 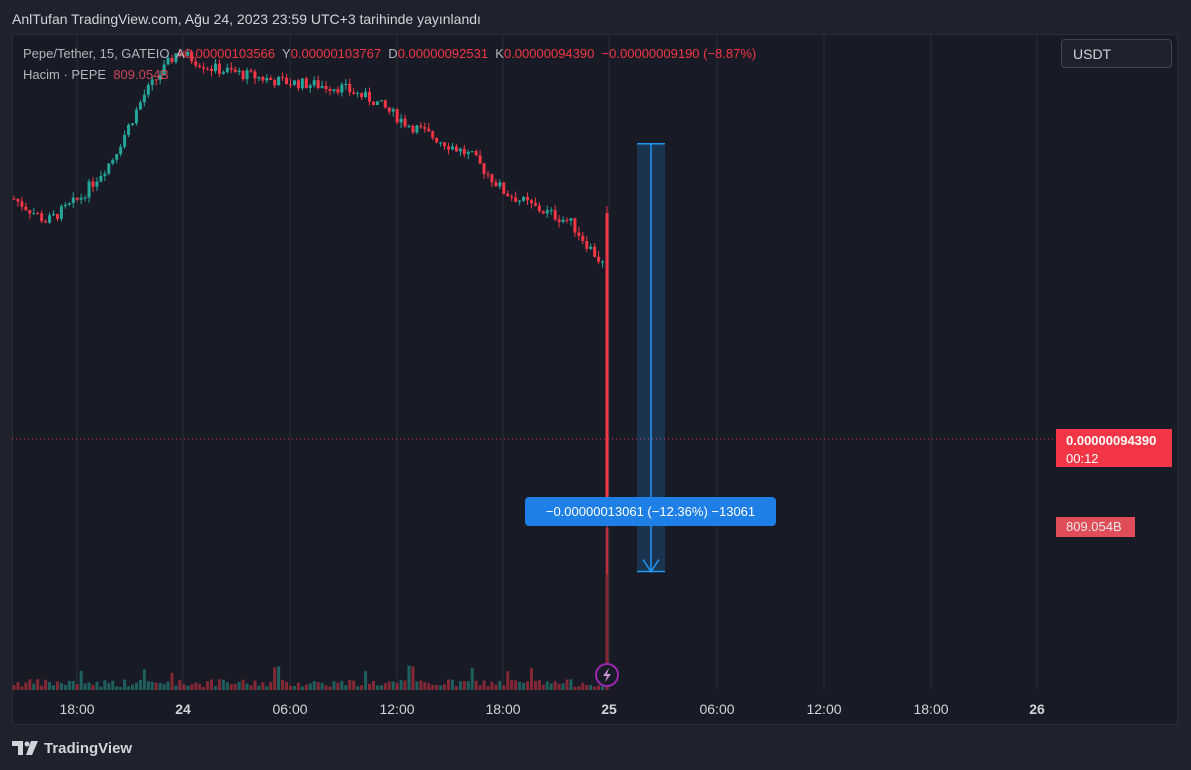 I want to click on volume-value: 809.054B, so click(x=141, y=74).